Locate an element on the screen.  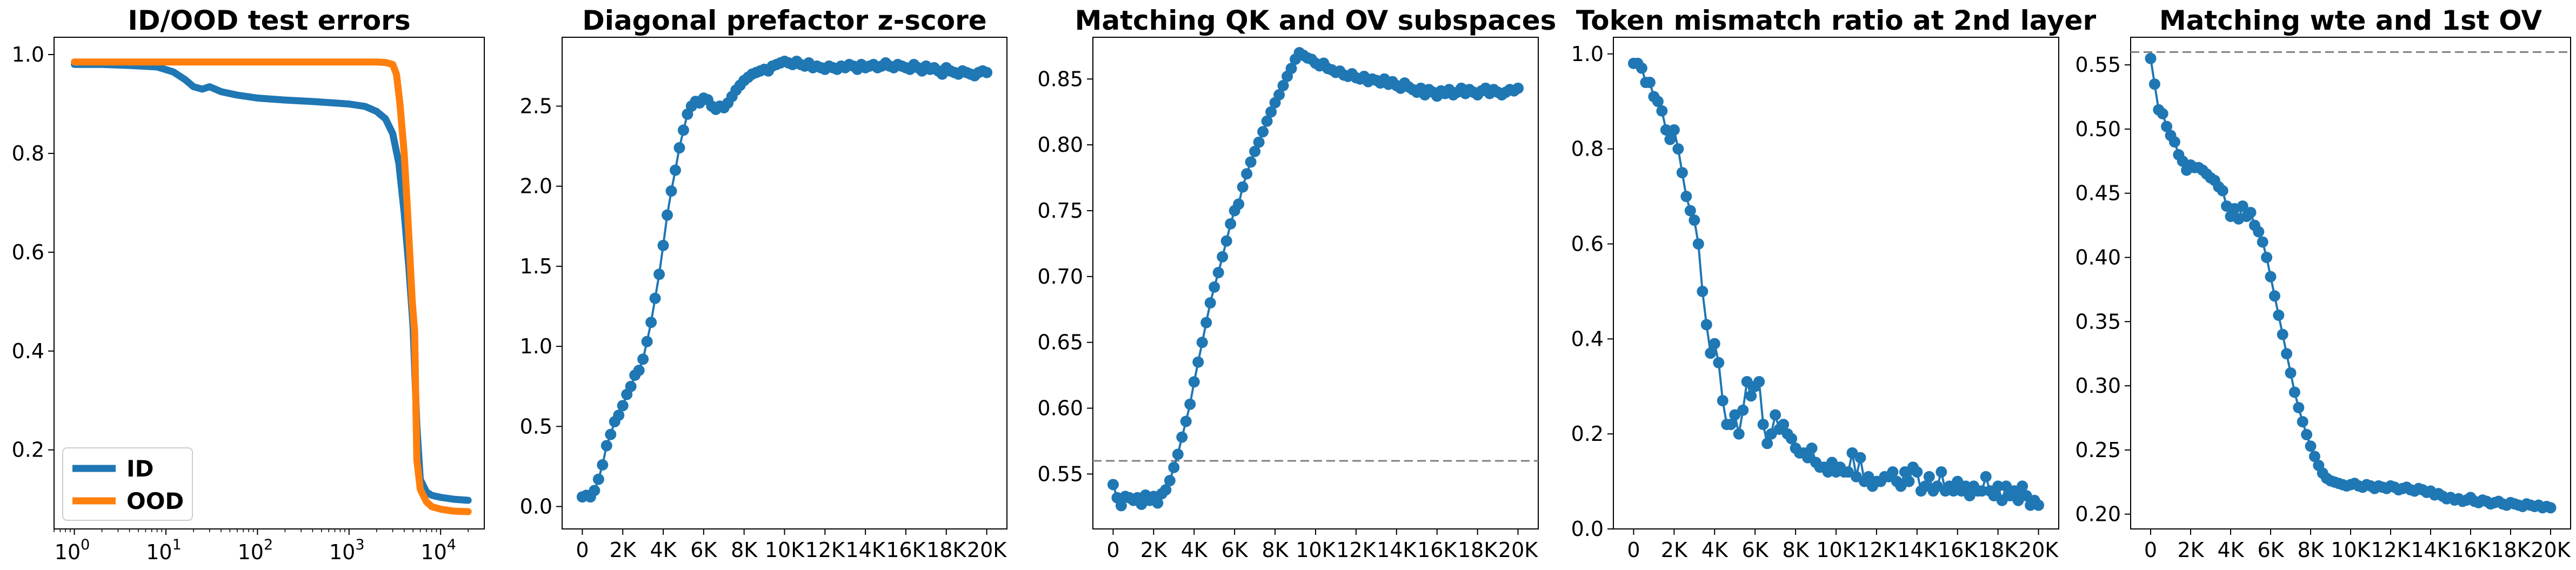
y-tick-label: 0.55 is located at coordinates (2098, 65).